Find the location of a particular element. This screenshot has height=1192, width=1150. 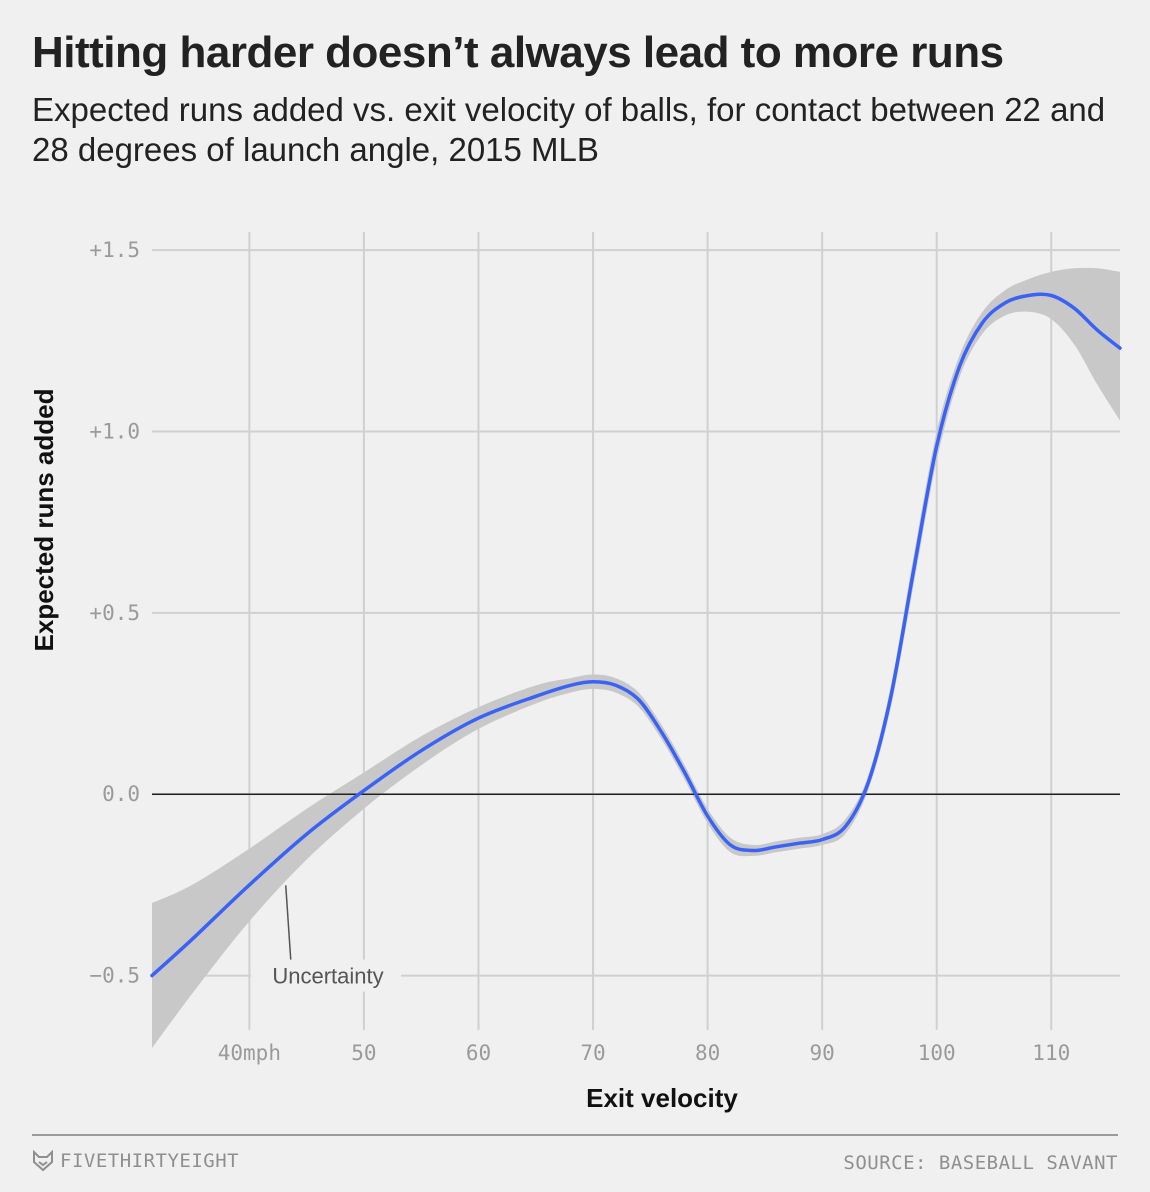

x-tick-label: 70 is located at coordinates (592, 1053).